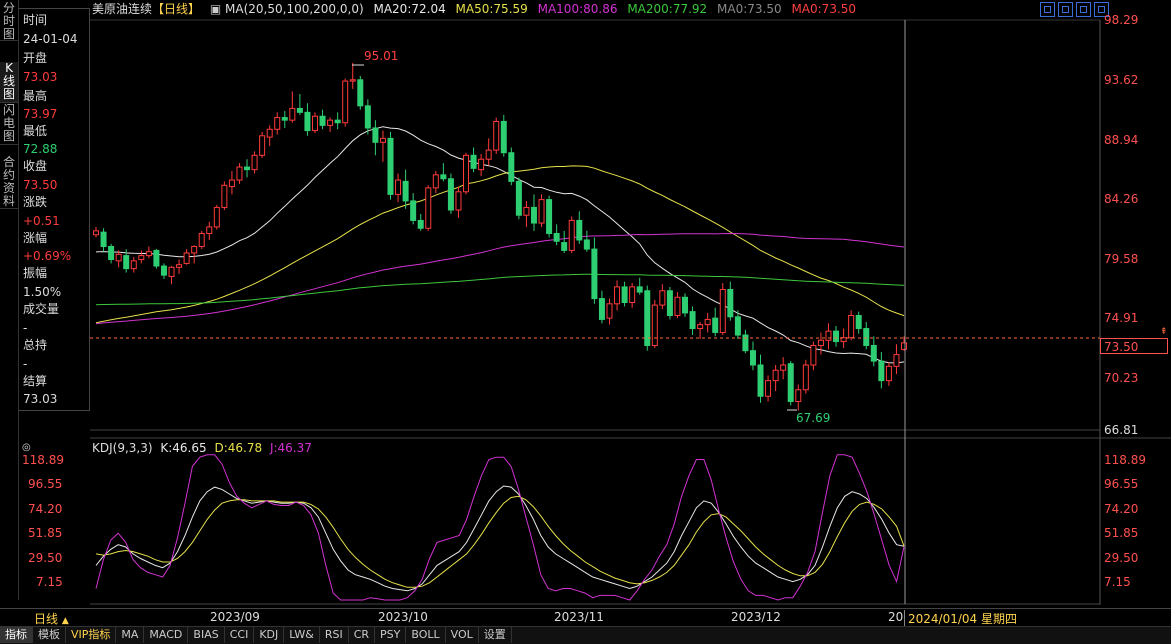 The image size is (1171, 644). I want to click on tab-kdj: KDJ, so click(269, 635).